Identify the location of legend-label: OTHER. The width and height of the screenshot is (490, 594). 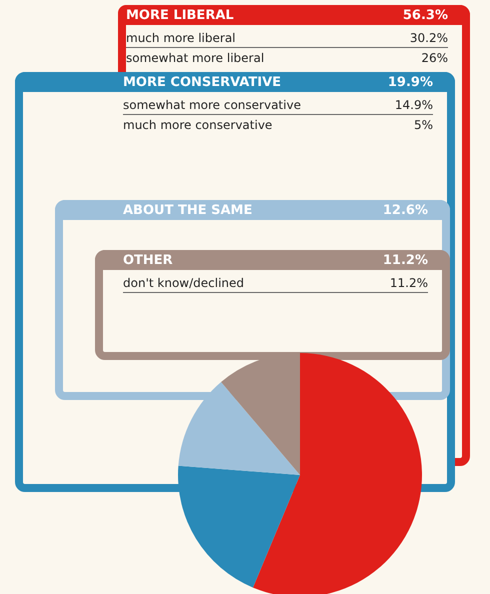
(148, 260).